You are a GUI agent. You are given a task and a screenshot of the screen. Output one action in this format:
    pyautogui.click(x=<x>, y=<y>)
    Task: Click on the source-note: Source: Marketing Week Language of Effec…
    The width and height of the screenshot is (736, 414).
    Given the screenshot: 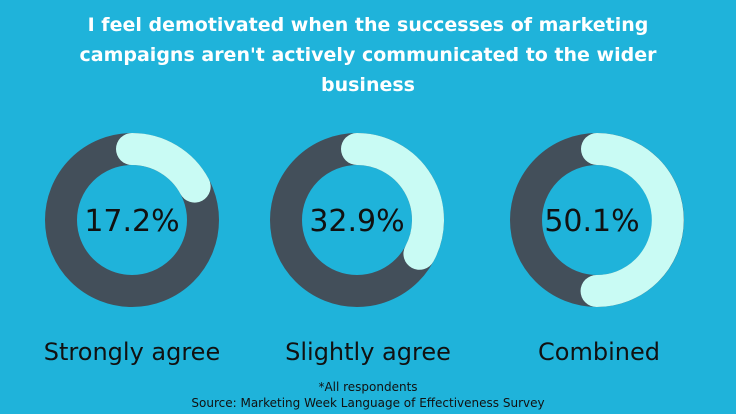 What is the action you would take?
    pyautogui.click(x=368, y=403)
    